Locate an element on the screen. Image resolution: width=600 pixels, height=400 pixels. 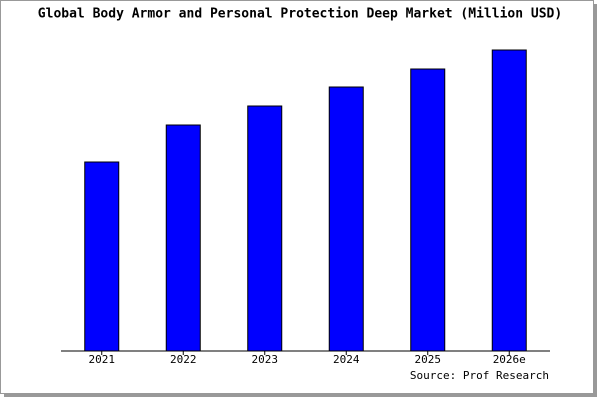
x-tick-label: 2025 is located at coordinates (428, 359).